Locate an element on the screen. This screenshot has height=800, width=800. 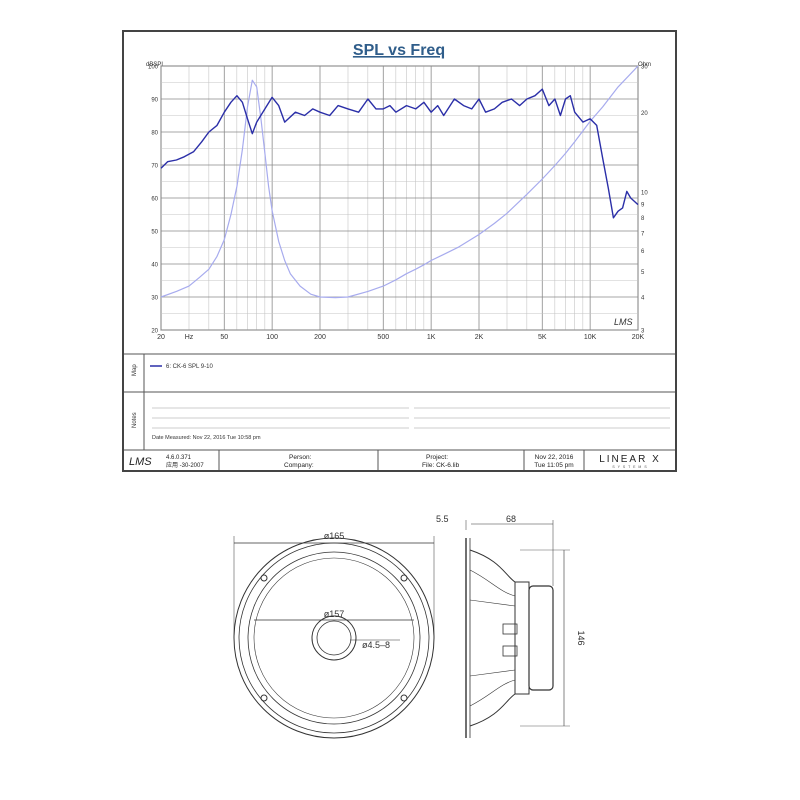
footer-project-label: Project: is located at coordinates (437, 457).